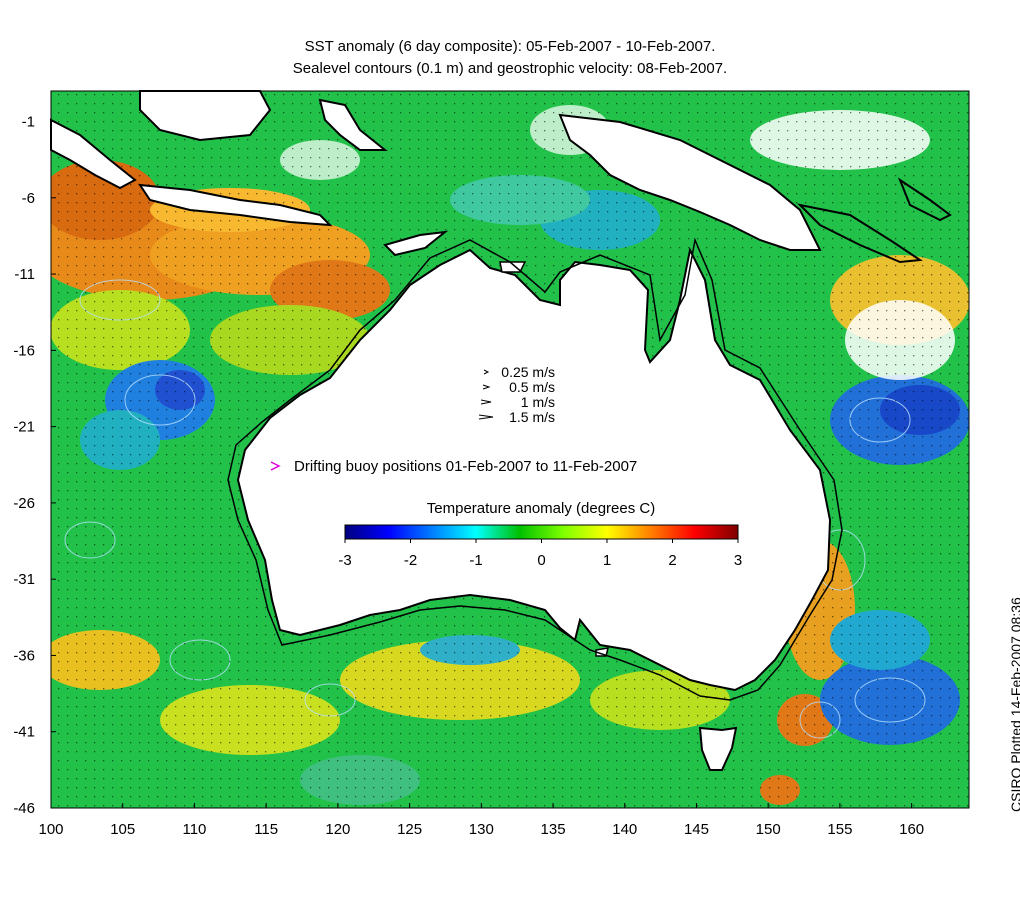 The image size is (1020, 900). I want to click on y-tick-label: -31, so click(24, 579).